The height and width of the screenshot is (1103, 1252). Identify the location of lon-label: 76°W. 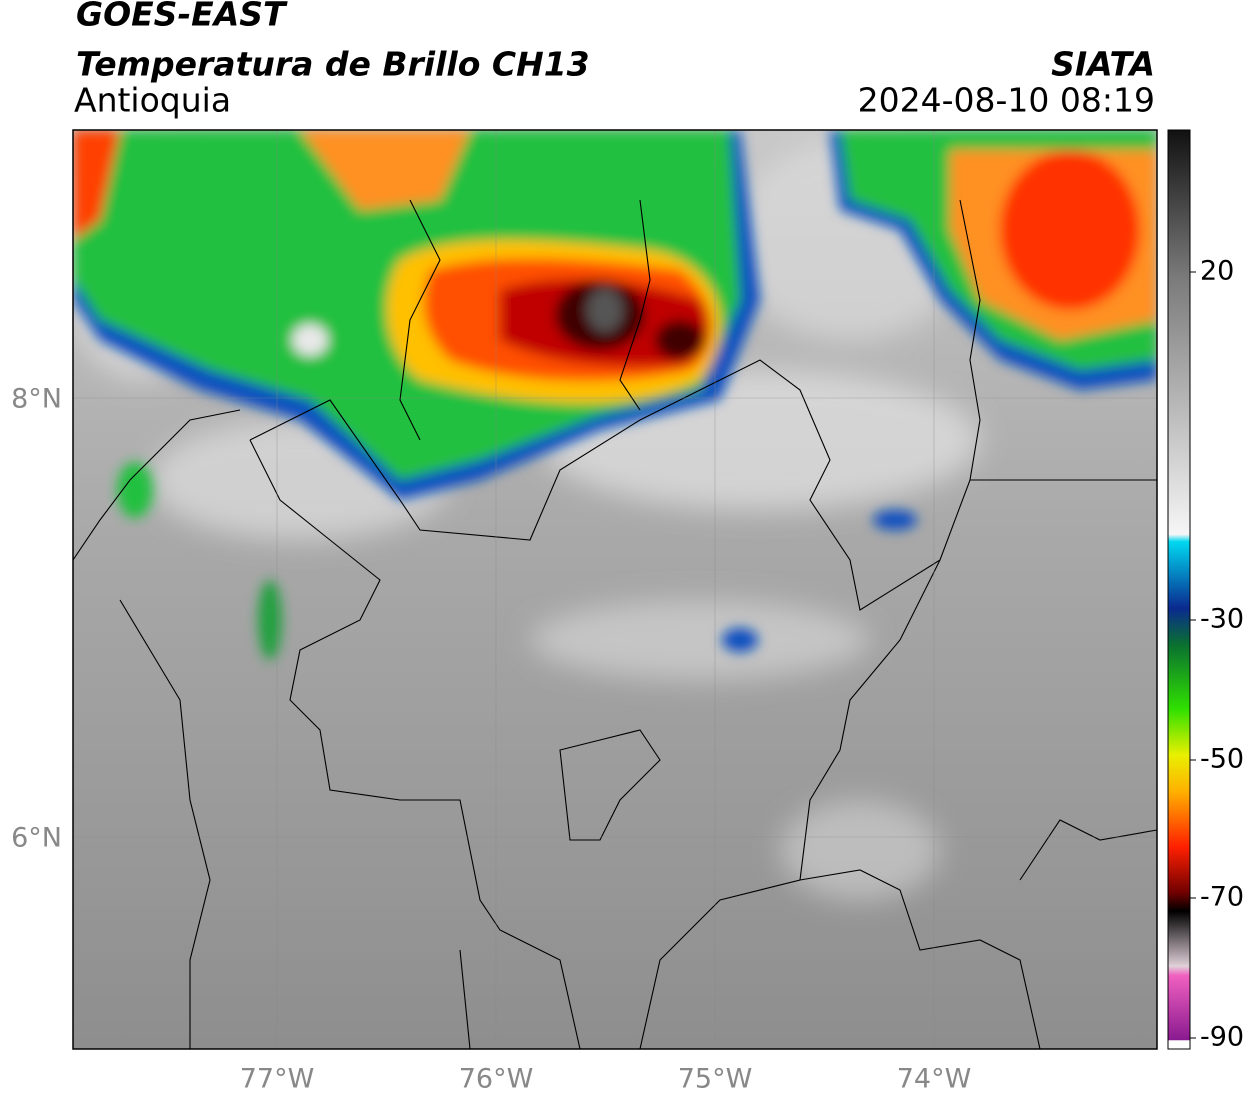
(496, 1079).